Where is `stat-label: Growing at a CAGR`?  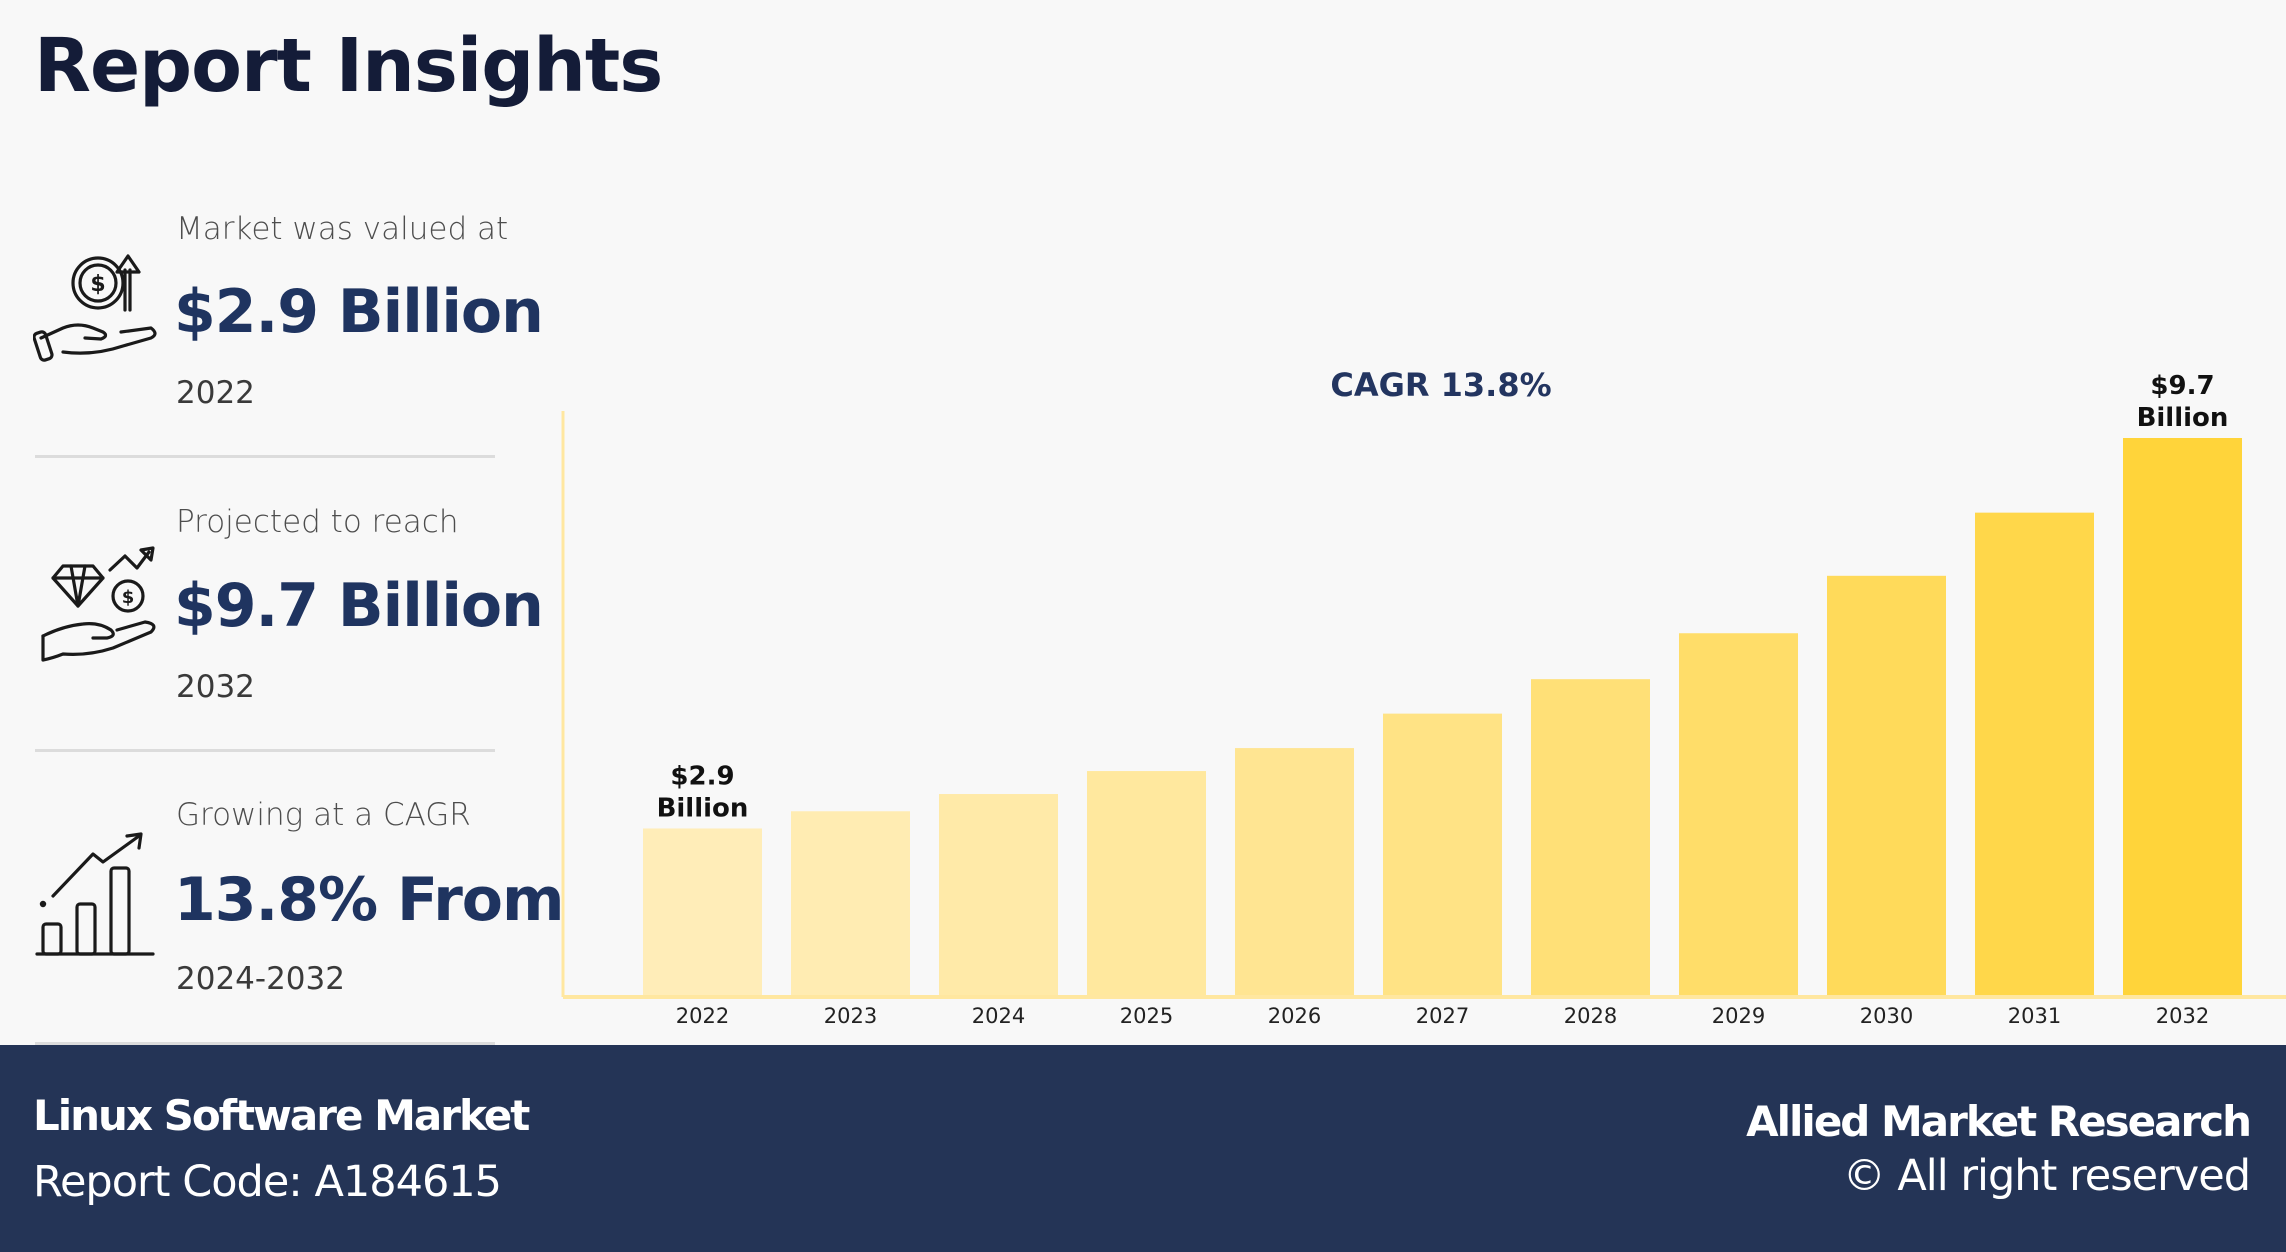 stat-label: Growing at a CAGR is located at coordinates (323, 815).